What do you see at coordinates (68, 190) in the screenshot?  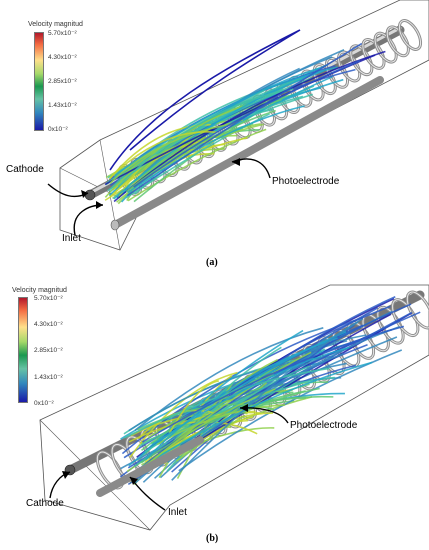 I see `cathode-arrow` at bounding box center [68, 190].